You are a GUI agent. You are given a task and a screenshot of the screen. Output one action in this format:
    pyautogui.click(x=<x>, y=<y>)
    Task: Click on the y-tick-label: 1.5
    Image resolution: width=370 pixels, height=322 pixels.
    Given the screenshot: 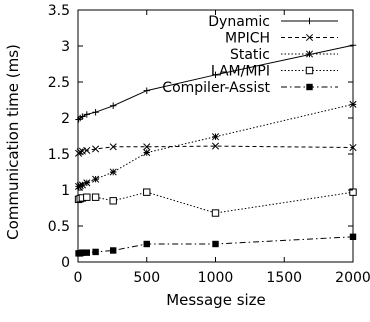 What is the action you would take?
    pyautogui.click(x=59, y=155)
    